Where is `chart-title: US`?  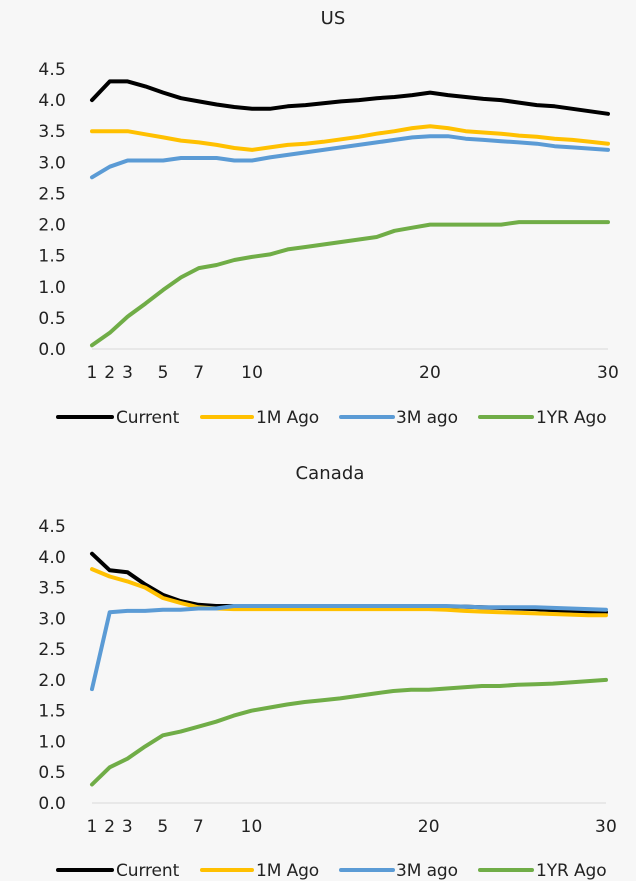 chart-title: US is located at coordinates (333, 18).